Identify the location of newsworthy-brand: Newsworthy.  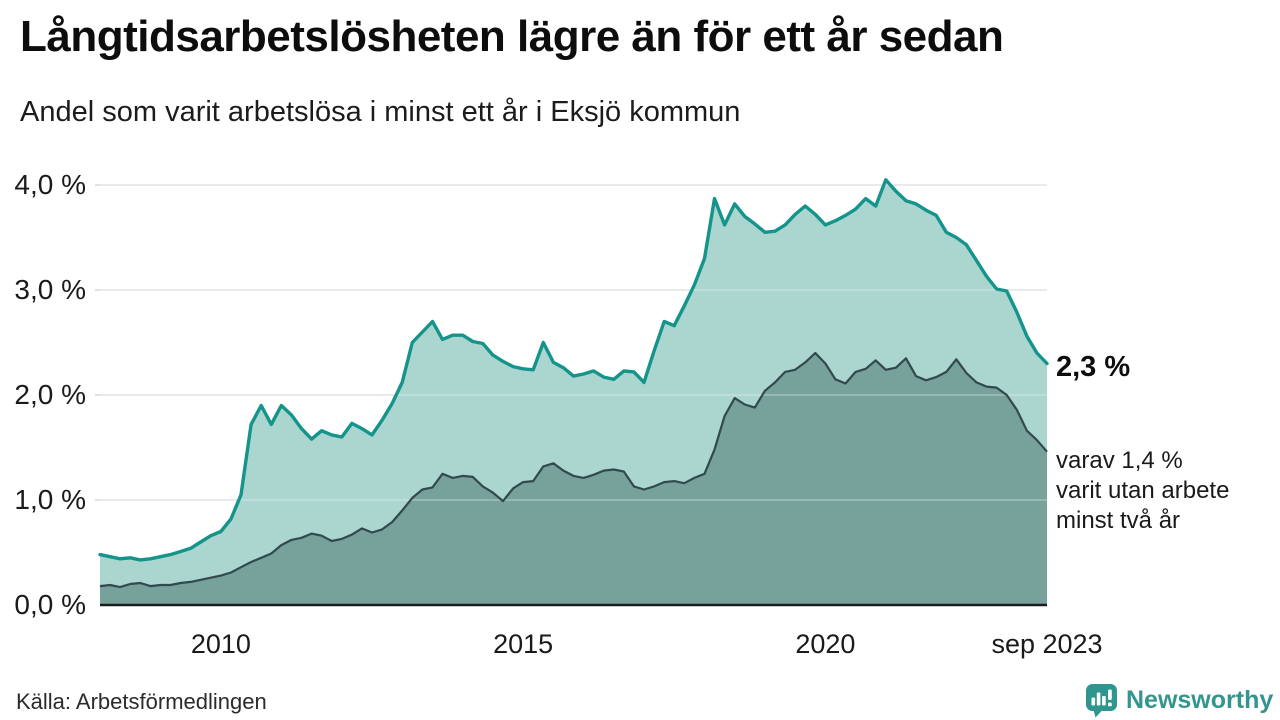
(1179, 700).